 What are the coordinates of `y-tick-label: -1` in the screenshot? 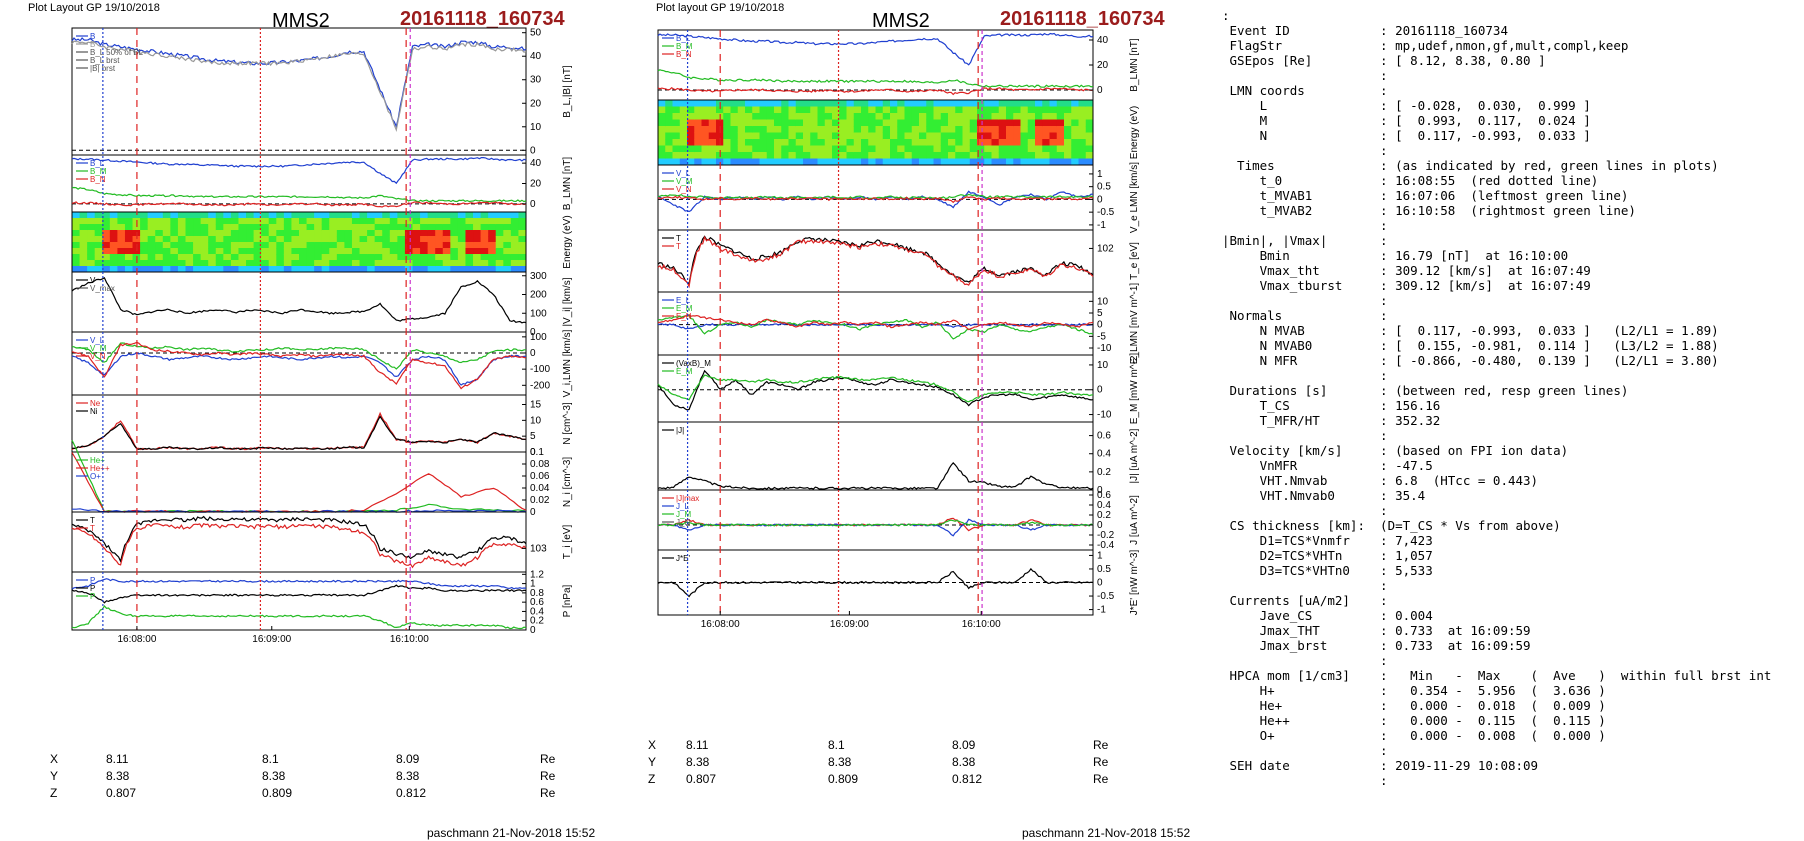 It's located at (1101, 225).